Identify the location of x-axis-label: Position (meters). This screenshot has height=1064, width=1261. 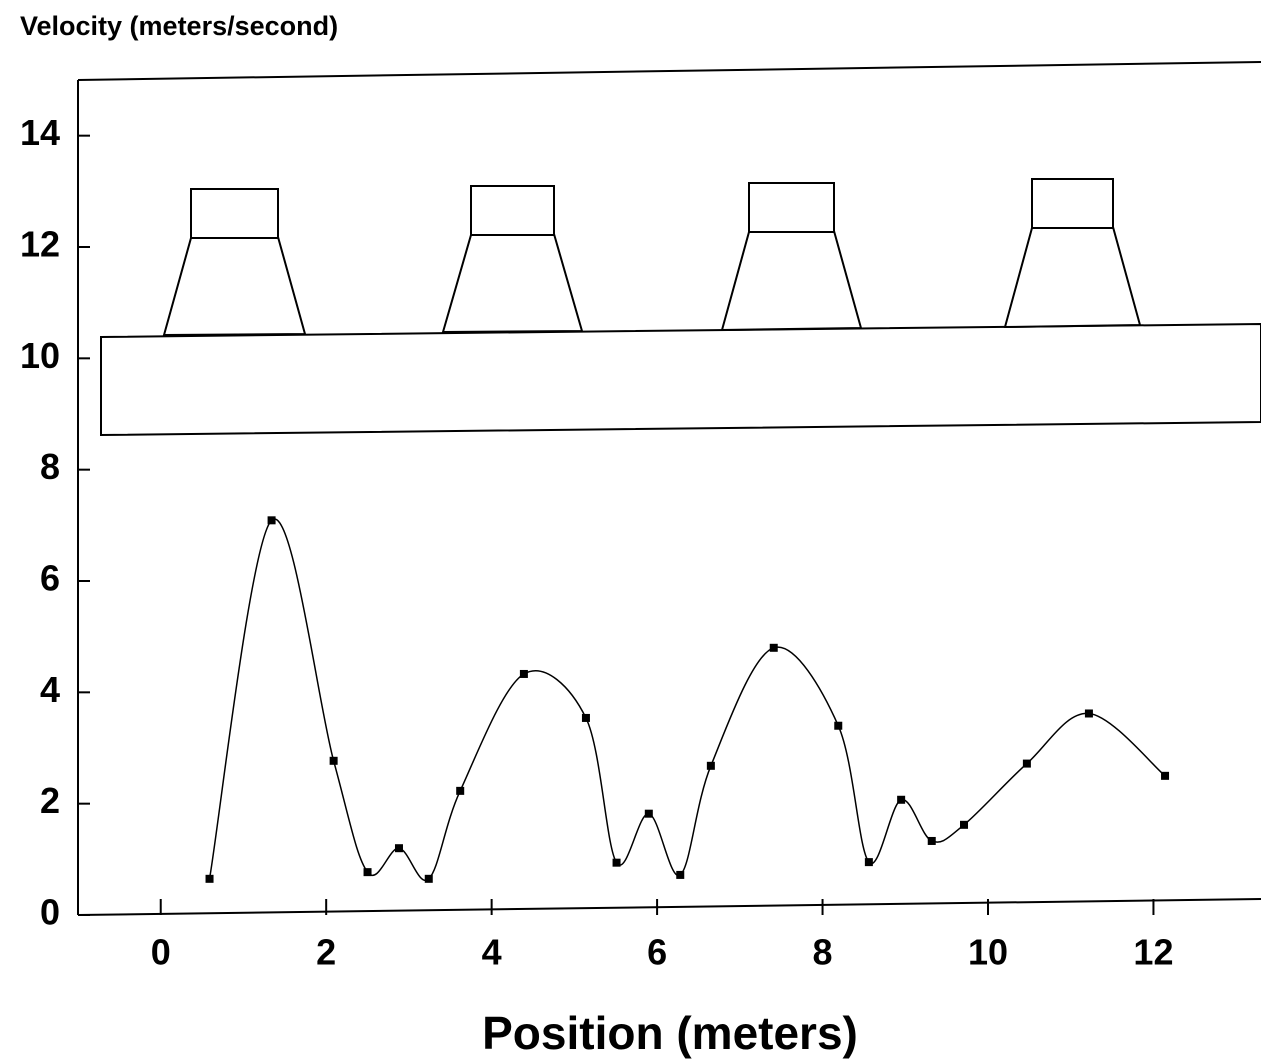
(670, 1033).